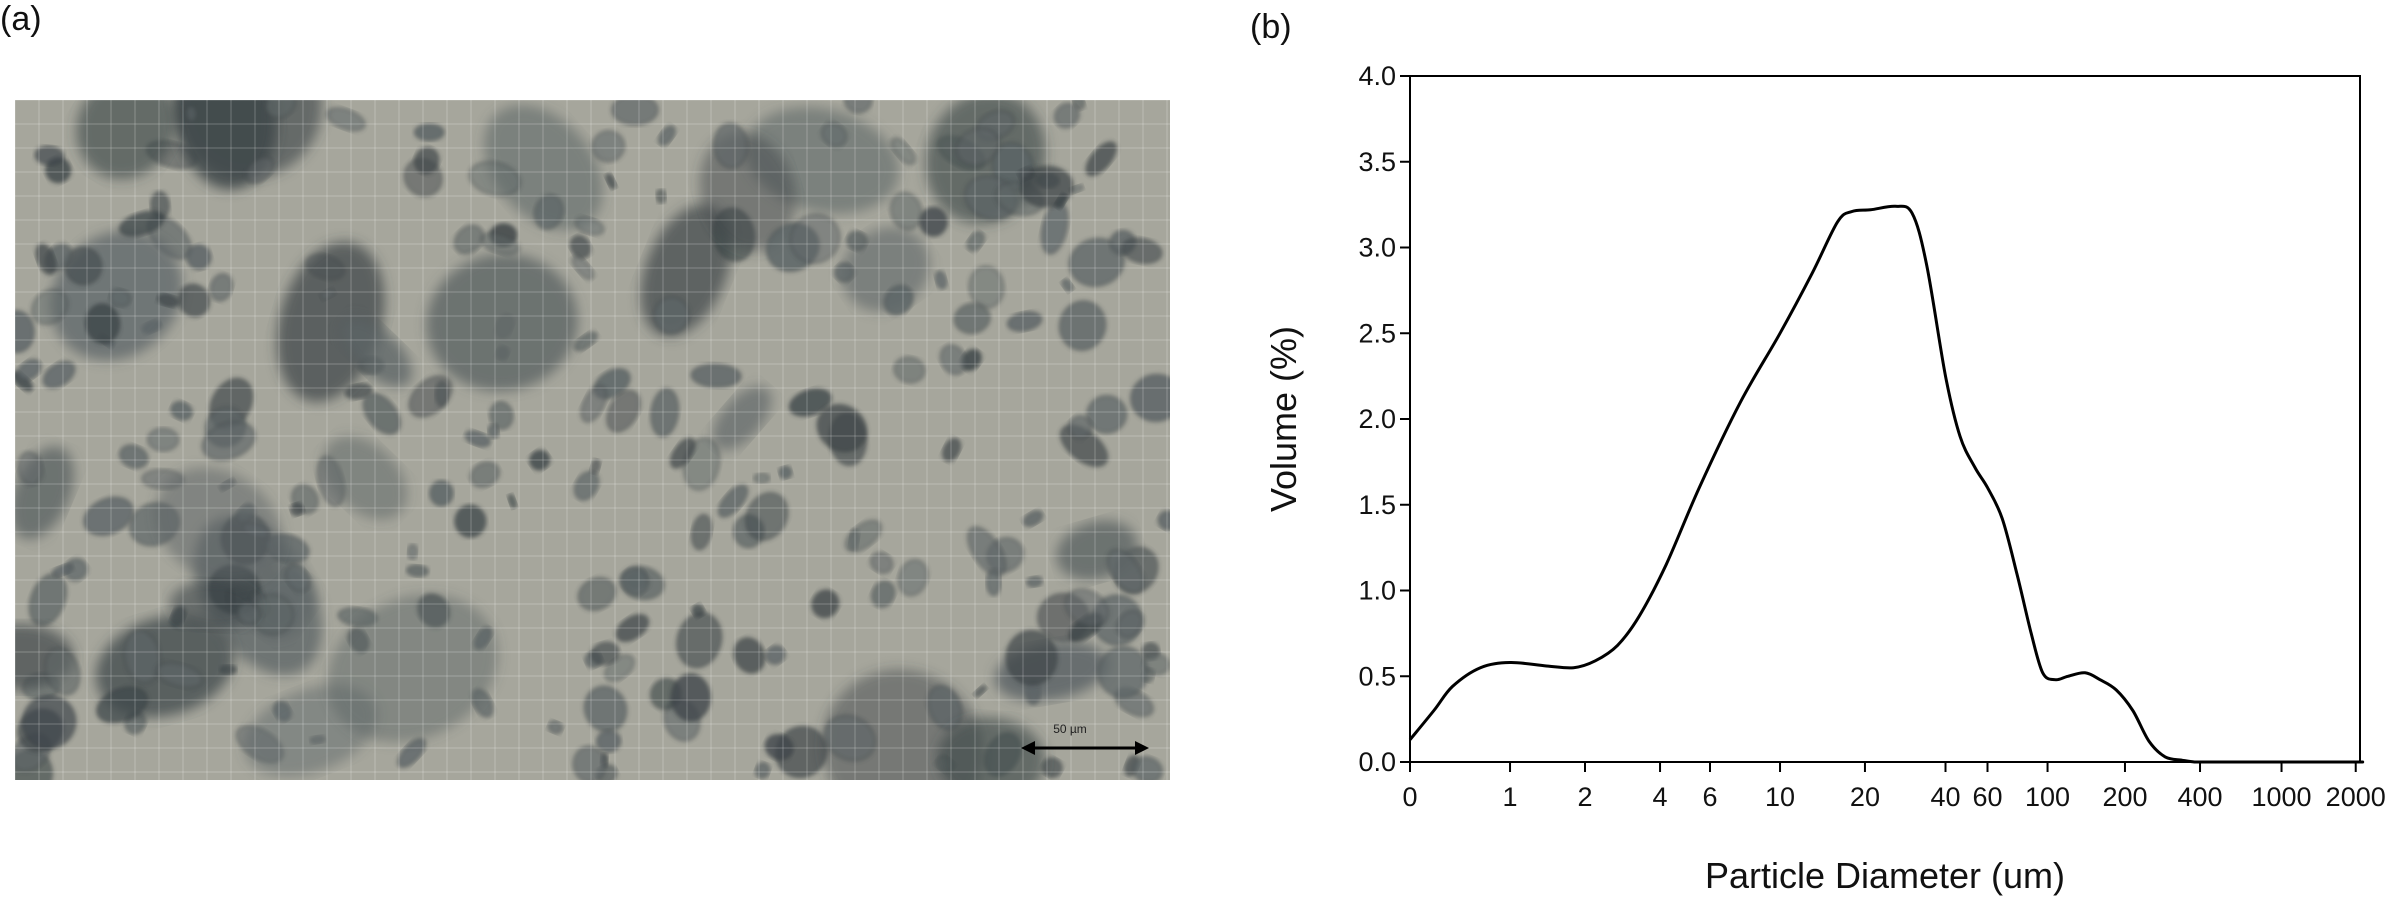  I want to click on x-tick-label: 1, so click(1510, 797).